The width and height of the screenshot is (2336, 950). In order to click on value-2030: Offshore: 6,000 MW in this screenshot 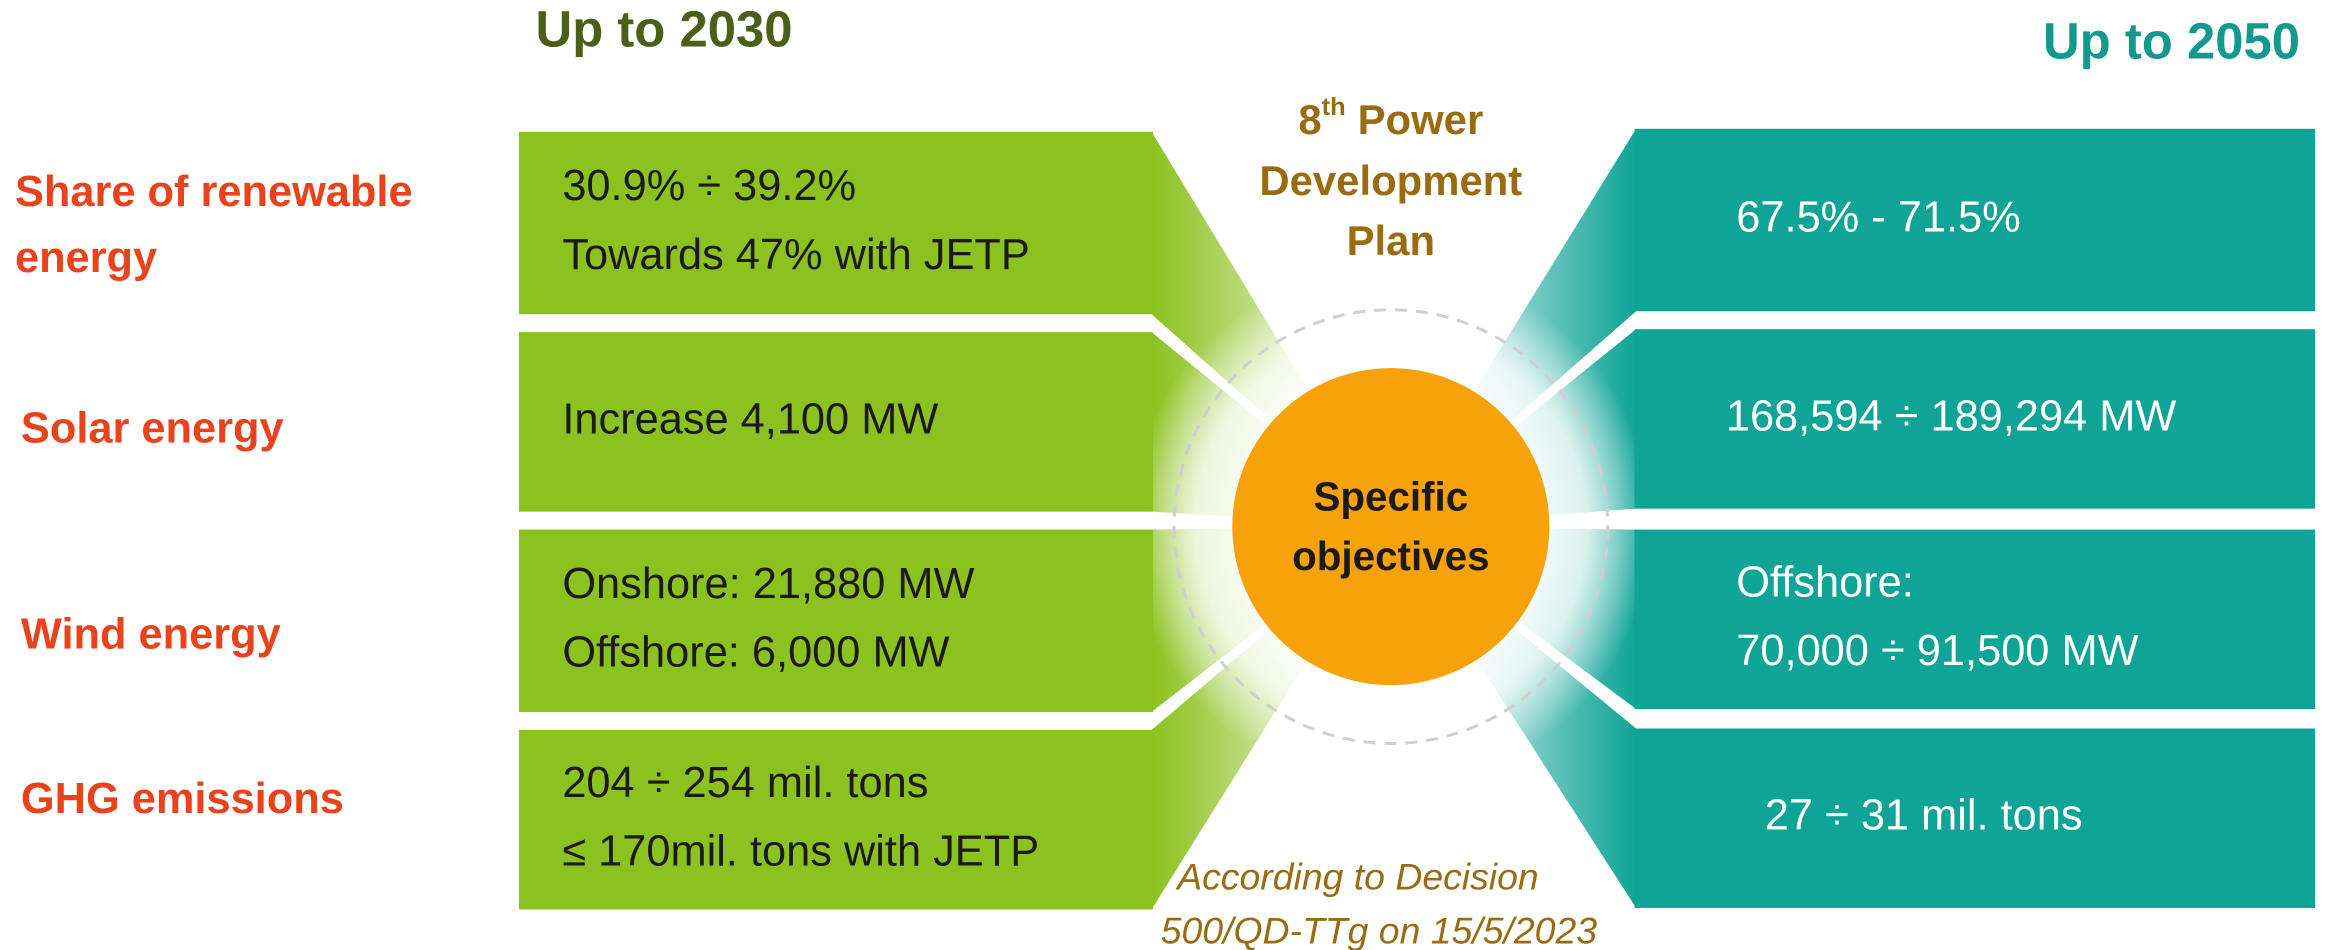, I will do `click(755, 653)`.